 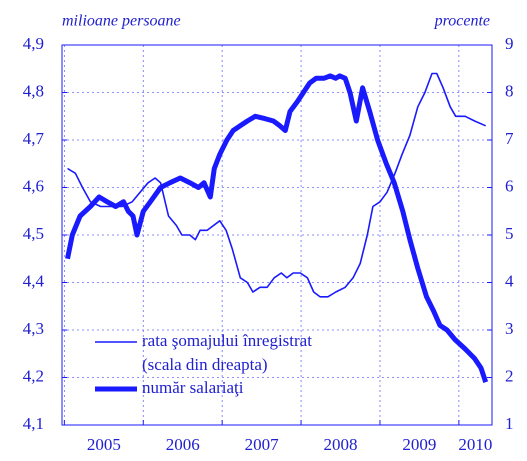 I want to click on y2-tick-label: 8, so click(x=509, y=90).